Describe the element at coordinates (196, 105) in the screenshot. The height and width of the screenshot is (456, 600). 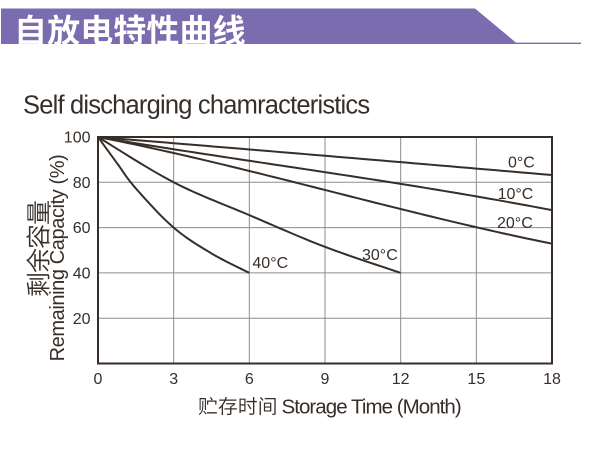
I see `svg-text:Self discharging chamracterist: Self discharging chamracteristics` at that location.